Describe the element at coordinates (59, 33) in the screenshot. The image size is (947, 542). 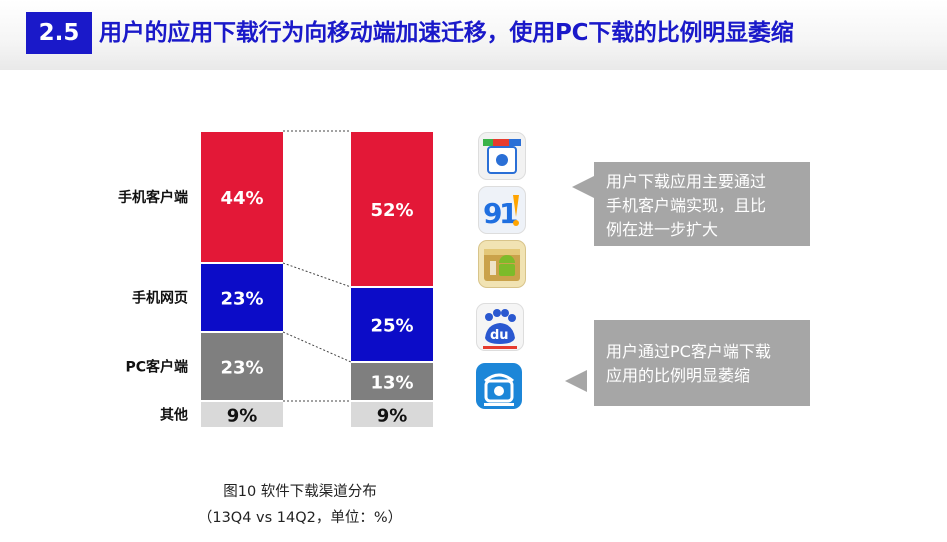
I see `section-number-badge: 2.5` at that location.